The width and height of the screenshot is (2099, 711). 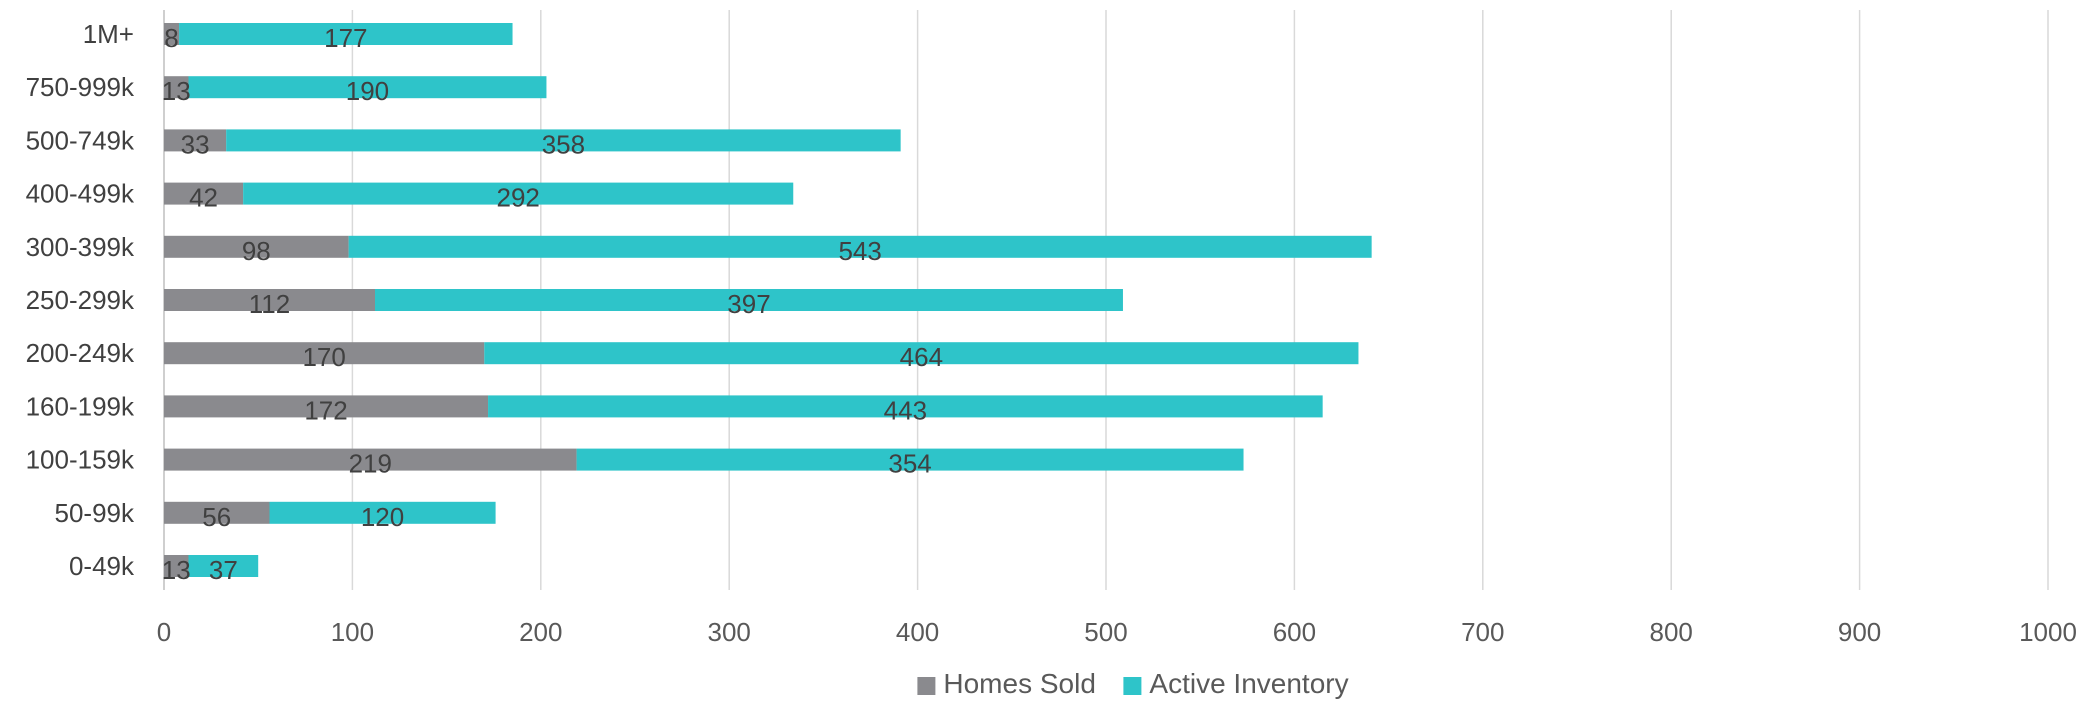 What do you see at coordinates (909, 464) in the screenshot?
I see `data-label: 354` at bounding box center [909, 464].